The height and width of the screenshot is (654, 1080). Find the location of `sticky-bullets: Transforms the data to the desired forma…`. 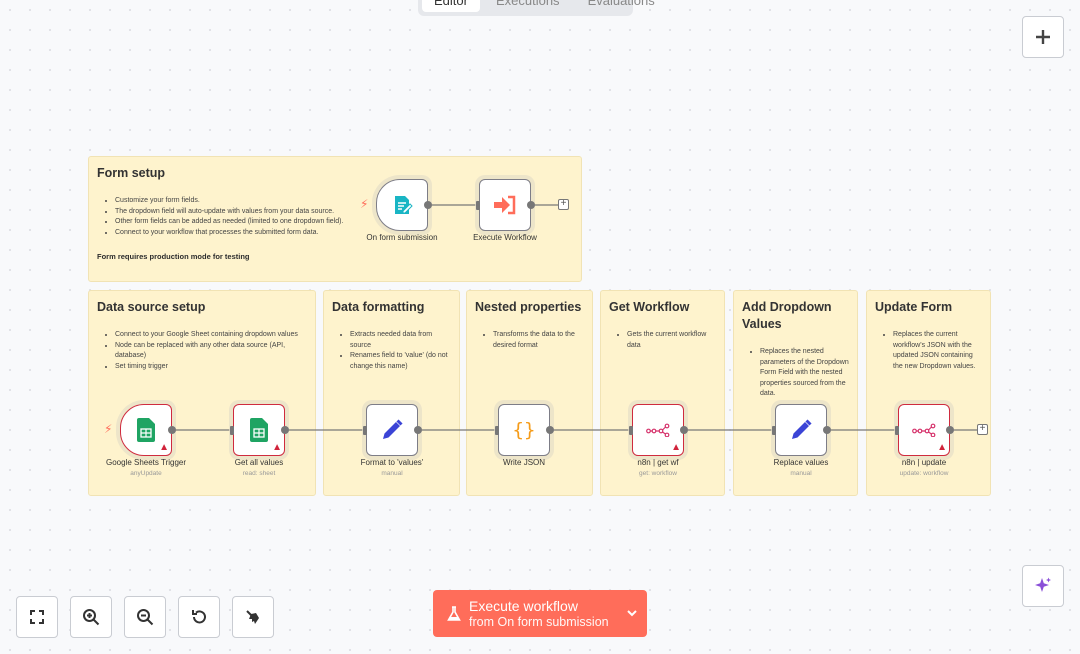

sticky-bullets: Transforms the data to the desired forma… is located at coordinates (529, 340).